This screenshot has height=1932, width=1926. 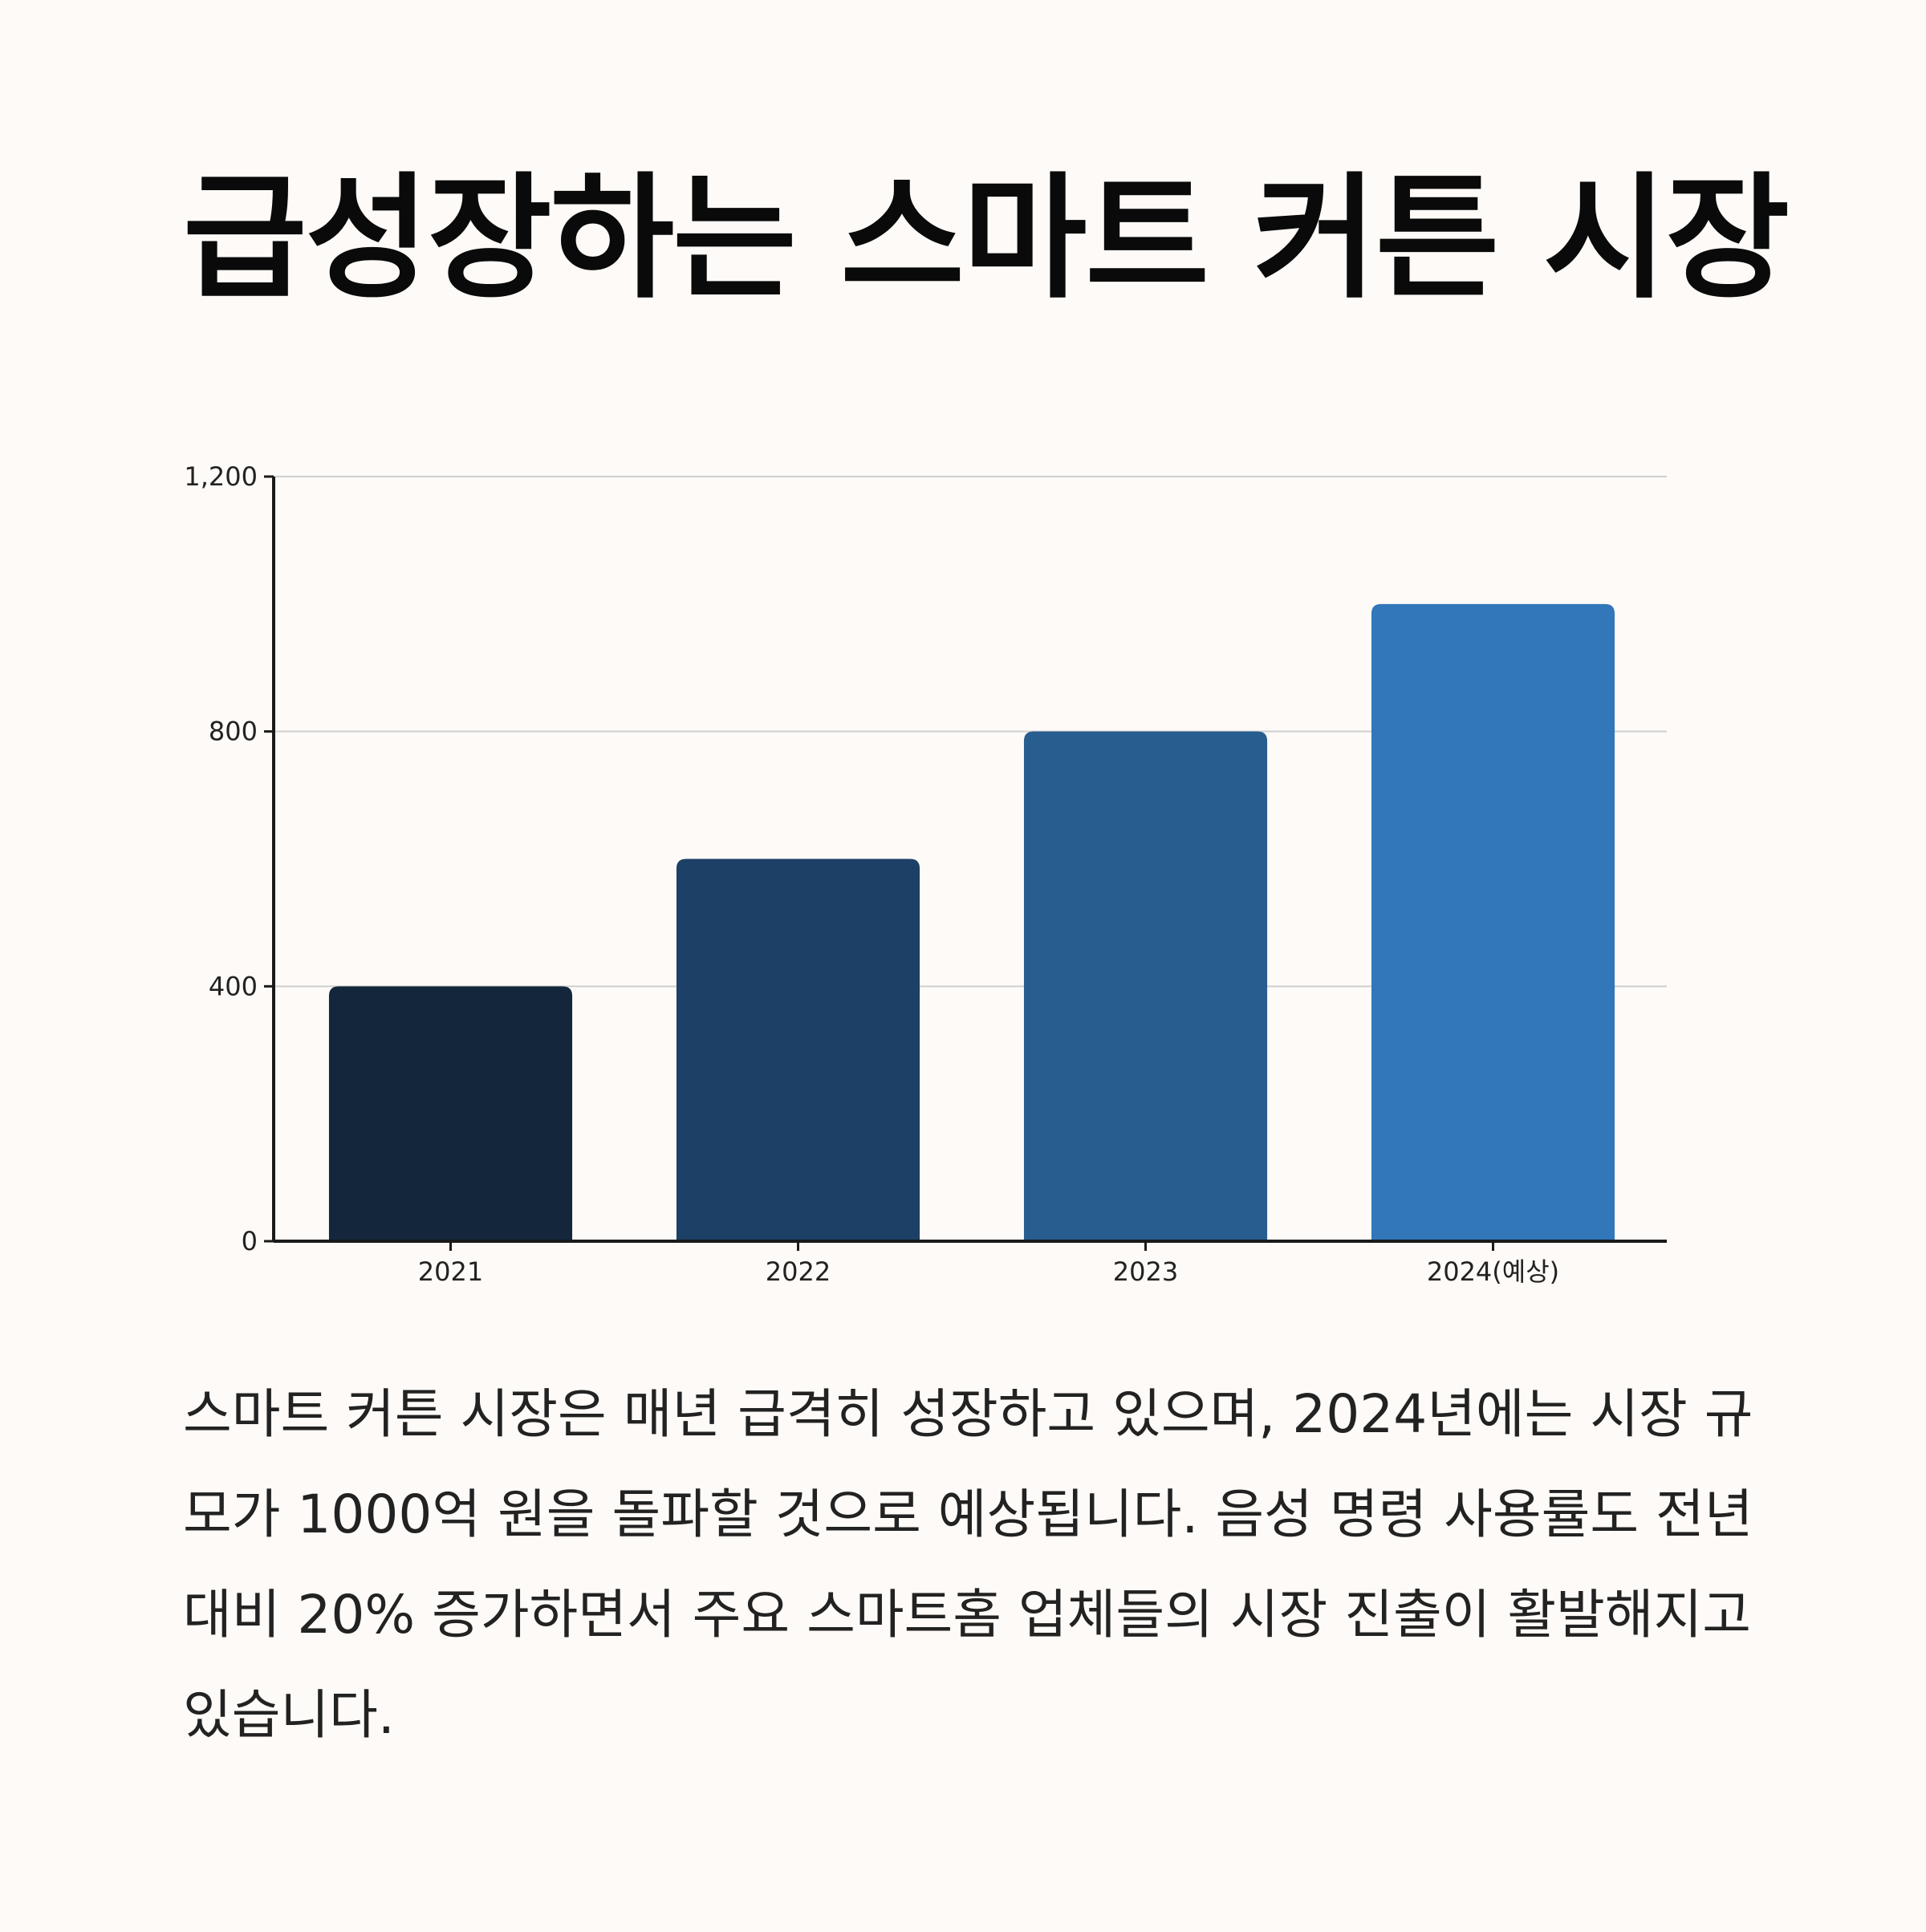 I want to click on y-tick-label: 800, so click(x=233, y=731).